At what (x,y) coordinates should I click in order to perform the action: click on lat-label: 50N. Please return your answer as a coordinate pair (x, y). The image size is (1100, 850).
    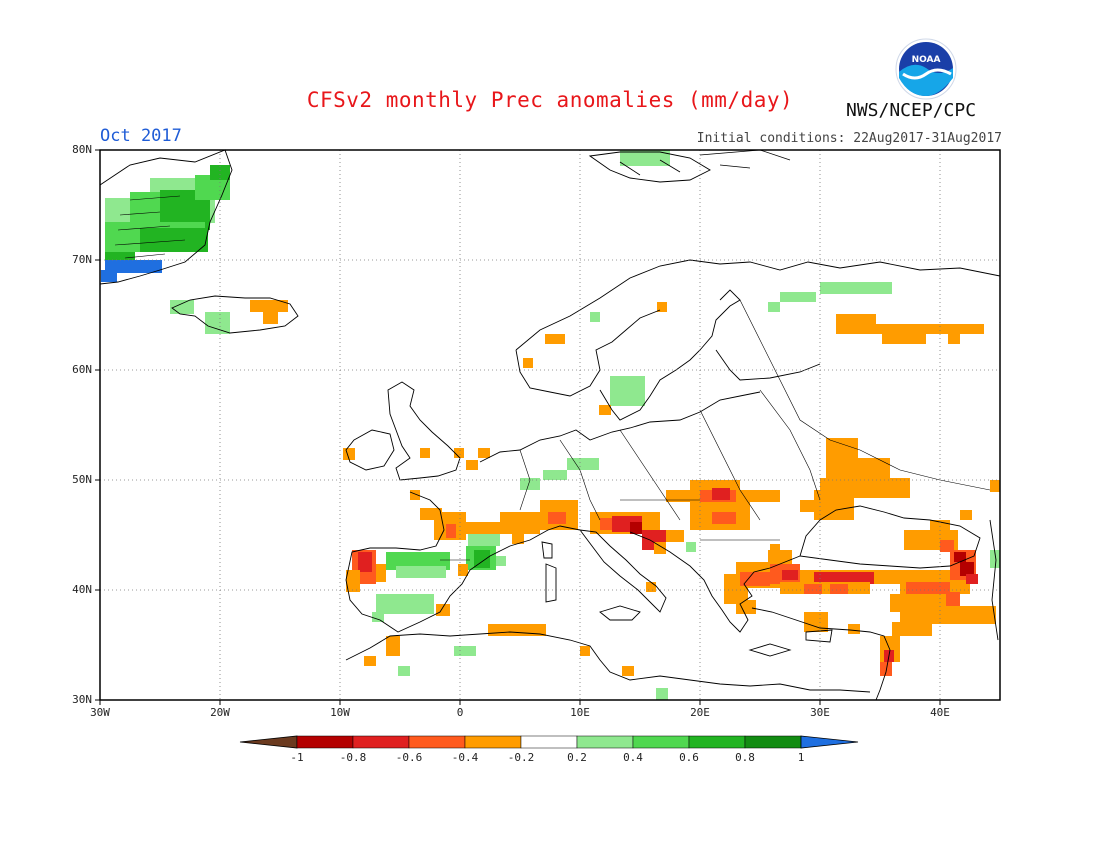
    Looking at the image, I should click on (82, 479).